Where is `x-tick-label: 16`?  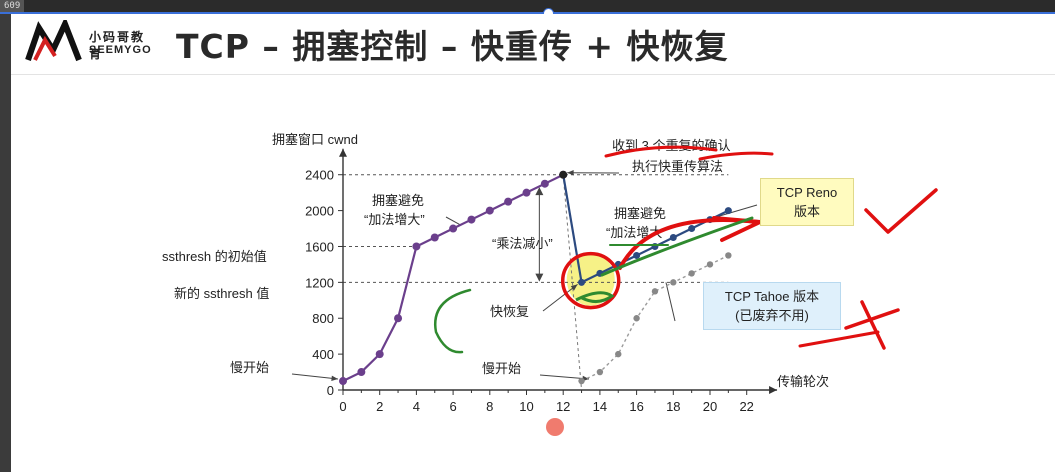
x-tick-label: 16 is located at coordinates (636, 406).